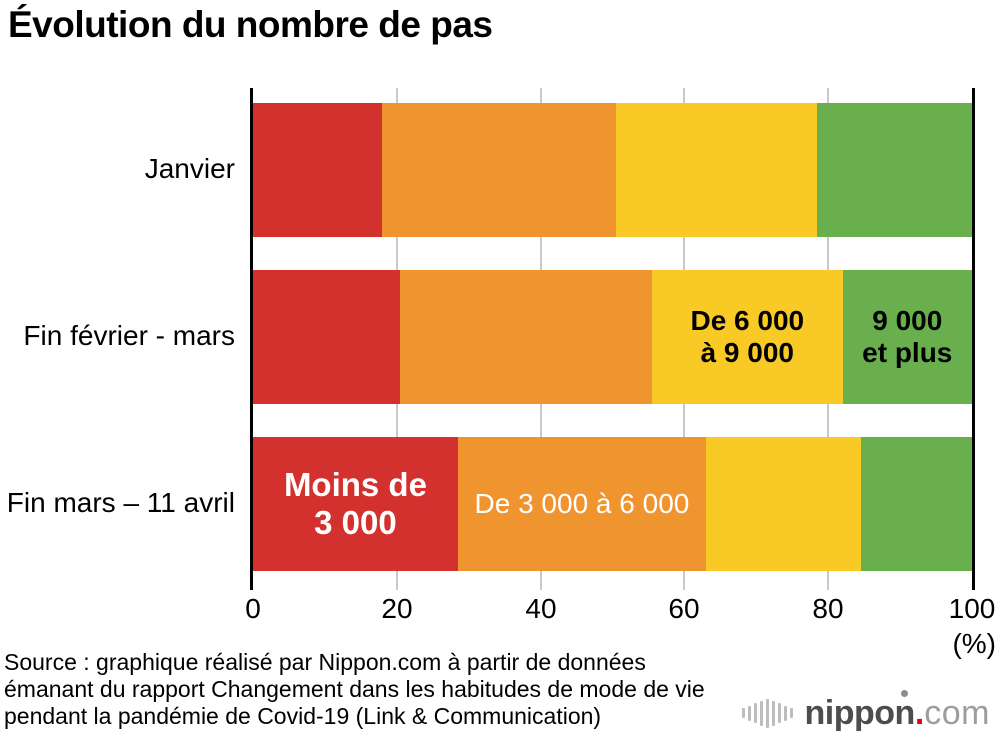 This screenshot has width=1000, height=740. Describe the element at coordinates (860, 713) in the screenshot. I see `logo-brand: nippon` at that location.